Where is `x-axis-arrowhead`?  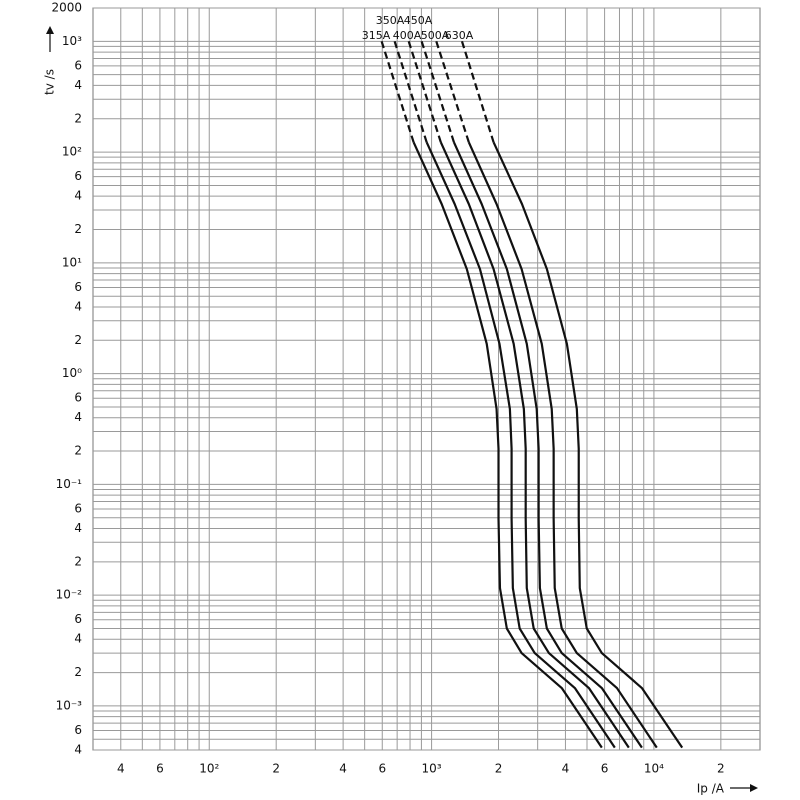 x-axis-arrowhead is located at coordinates (754, 788).